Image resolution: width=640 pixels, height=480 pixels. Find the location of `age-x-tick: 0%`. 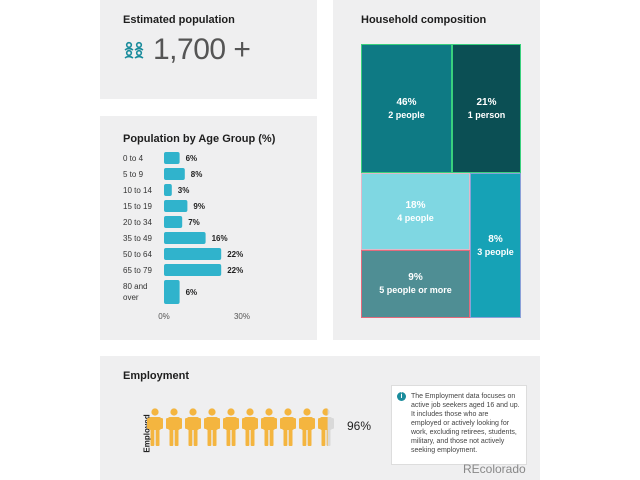

age-x-tick: 0% is located at coordinates (164, 316).